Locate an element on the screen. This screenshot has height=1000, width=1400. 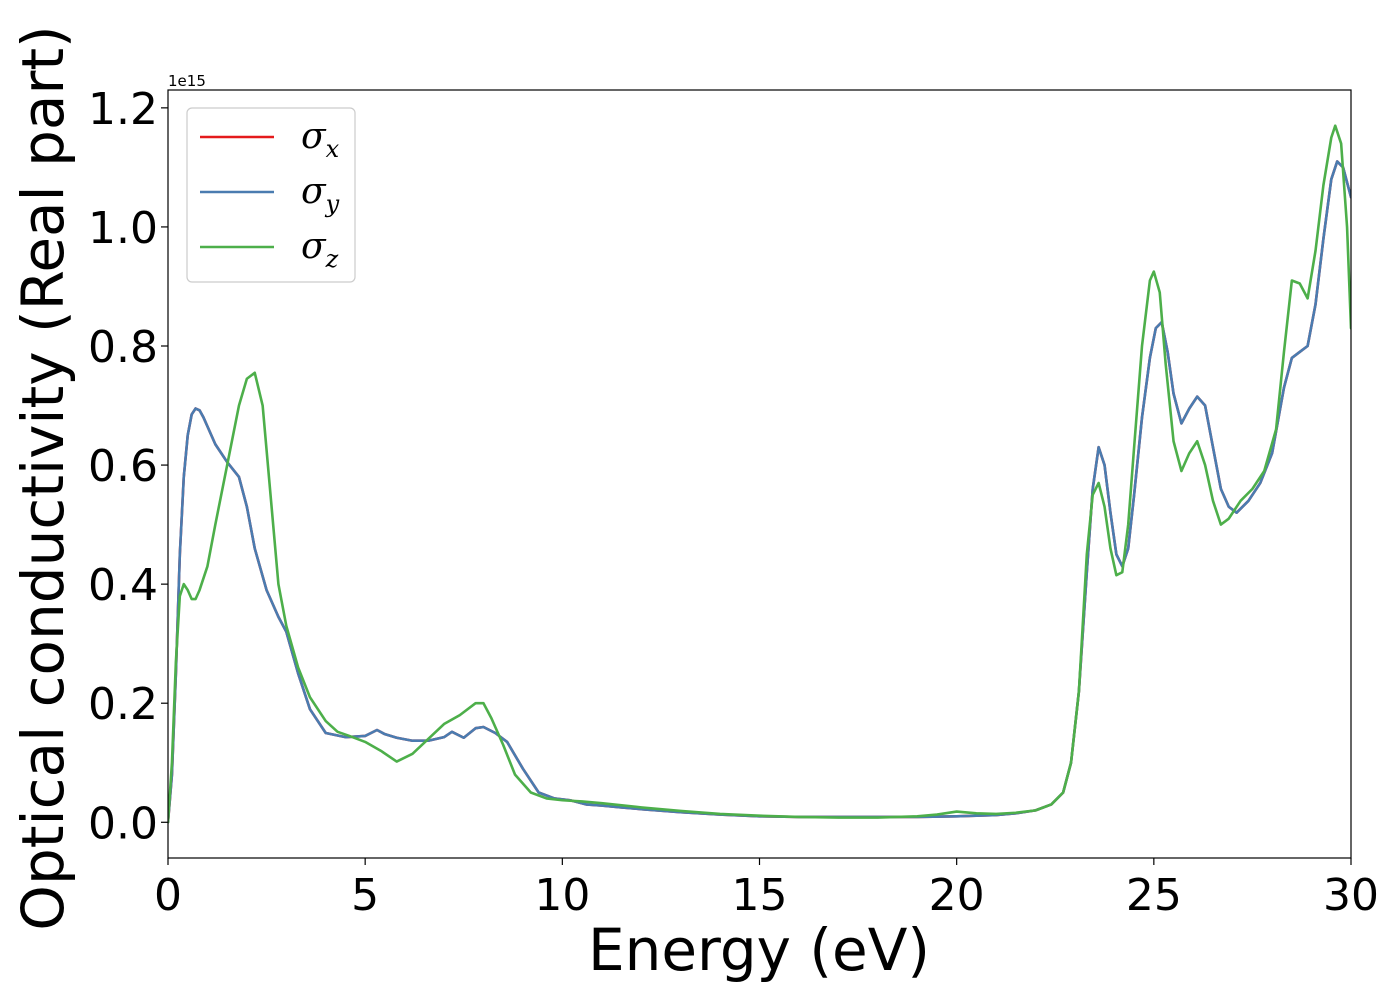
legend-label-x: σx is located at coordinates (320, 139).